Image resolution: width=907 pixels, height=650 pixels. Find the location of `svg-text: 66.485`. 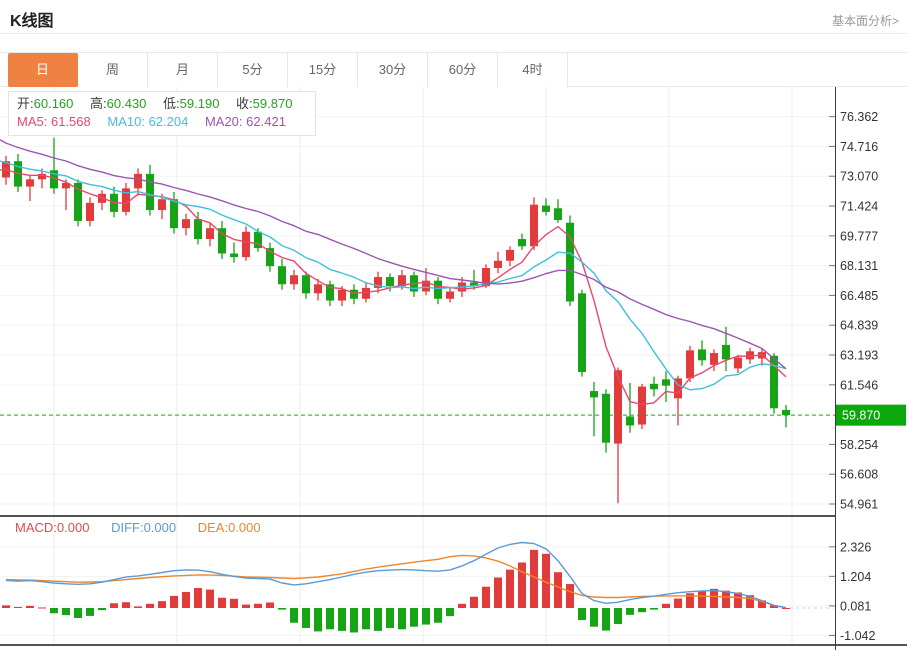

svg-text: 66.485 is located at coordinates (859, 296).